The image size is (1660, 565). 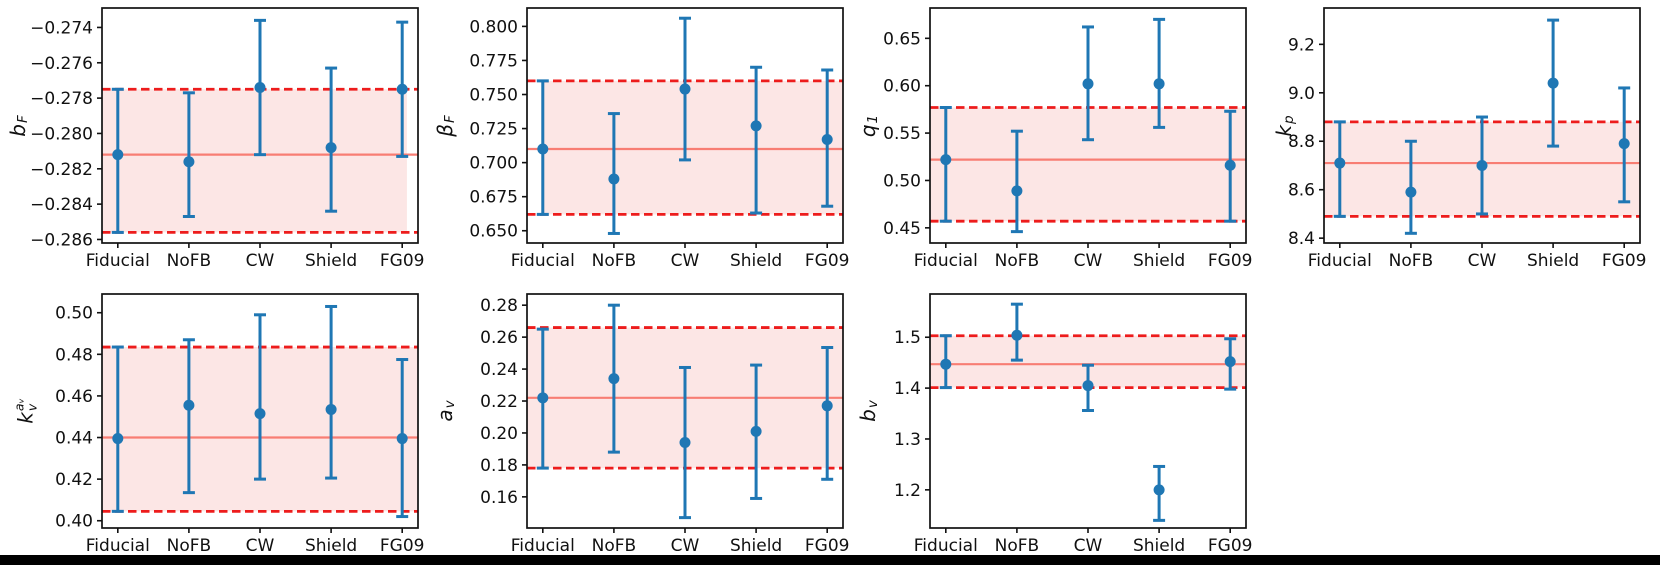 I want to click on y-tick-label: 1.5, so click(x=907, y=338).